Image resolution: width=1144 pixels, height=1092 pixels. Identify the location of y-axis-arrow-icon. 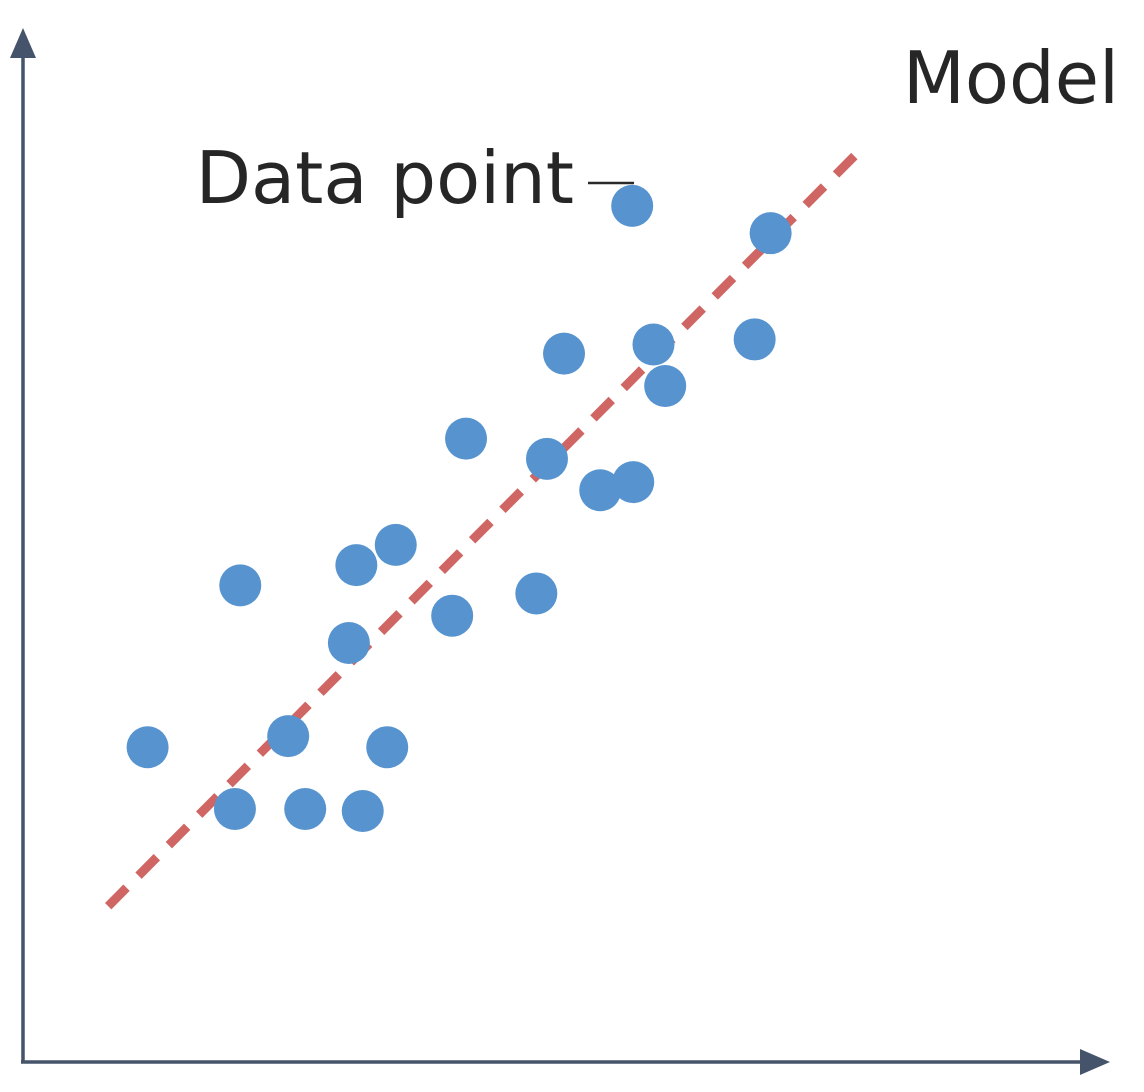
(23, 43).